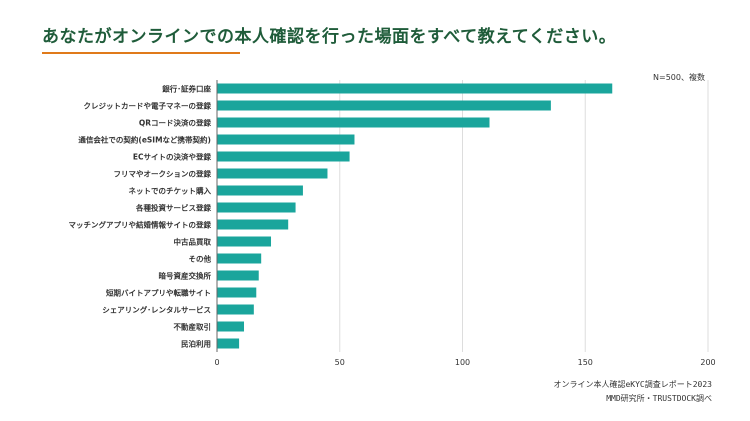  I want to click on x-tick-label: 150, so click(585, 362).